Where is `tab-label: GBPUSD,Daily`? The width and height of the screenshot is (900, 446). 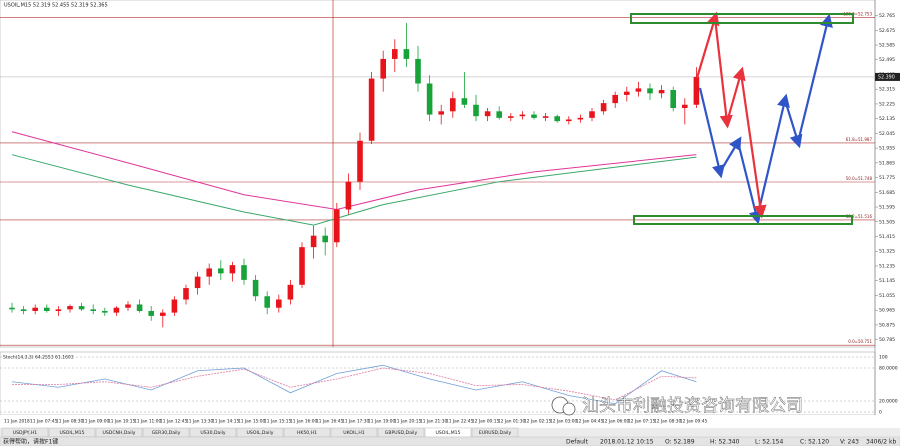 tab-label: GBPUSD,Daily is located at coordinates (401, 433).